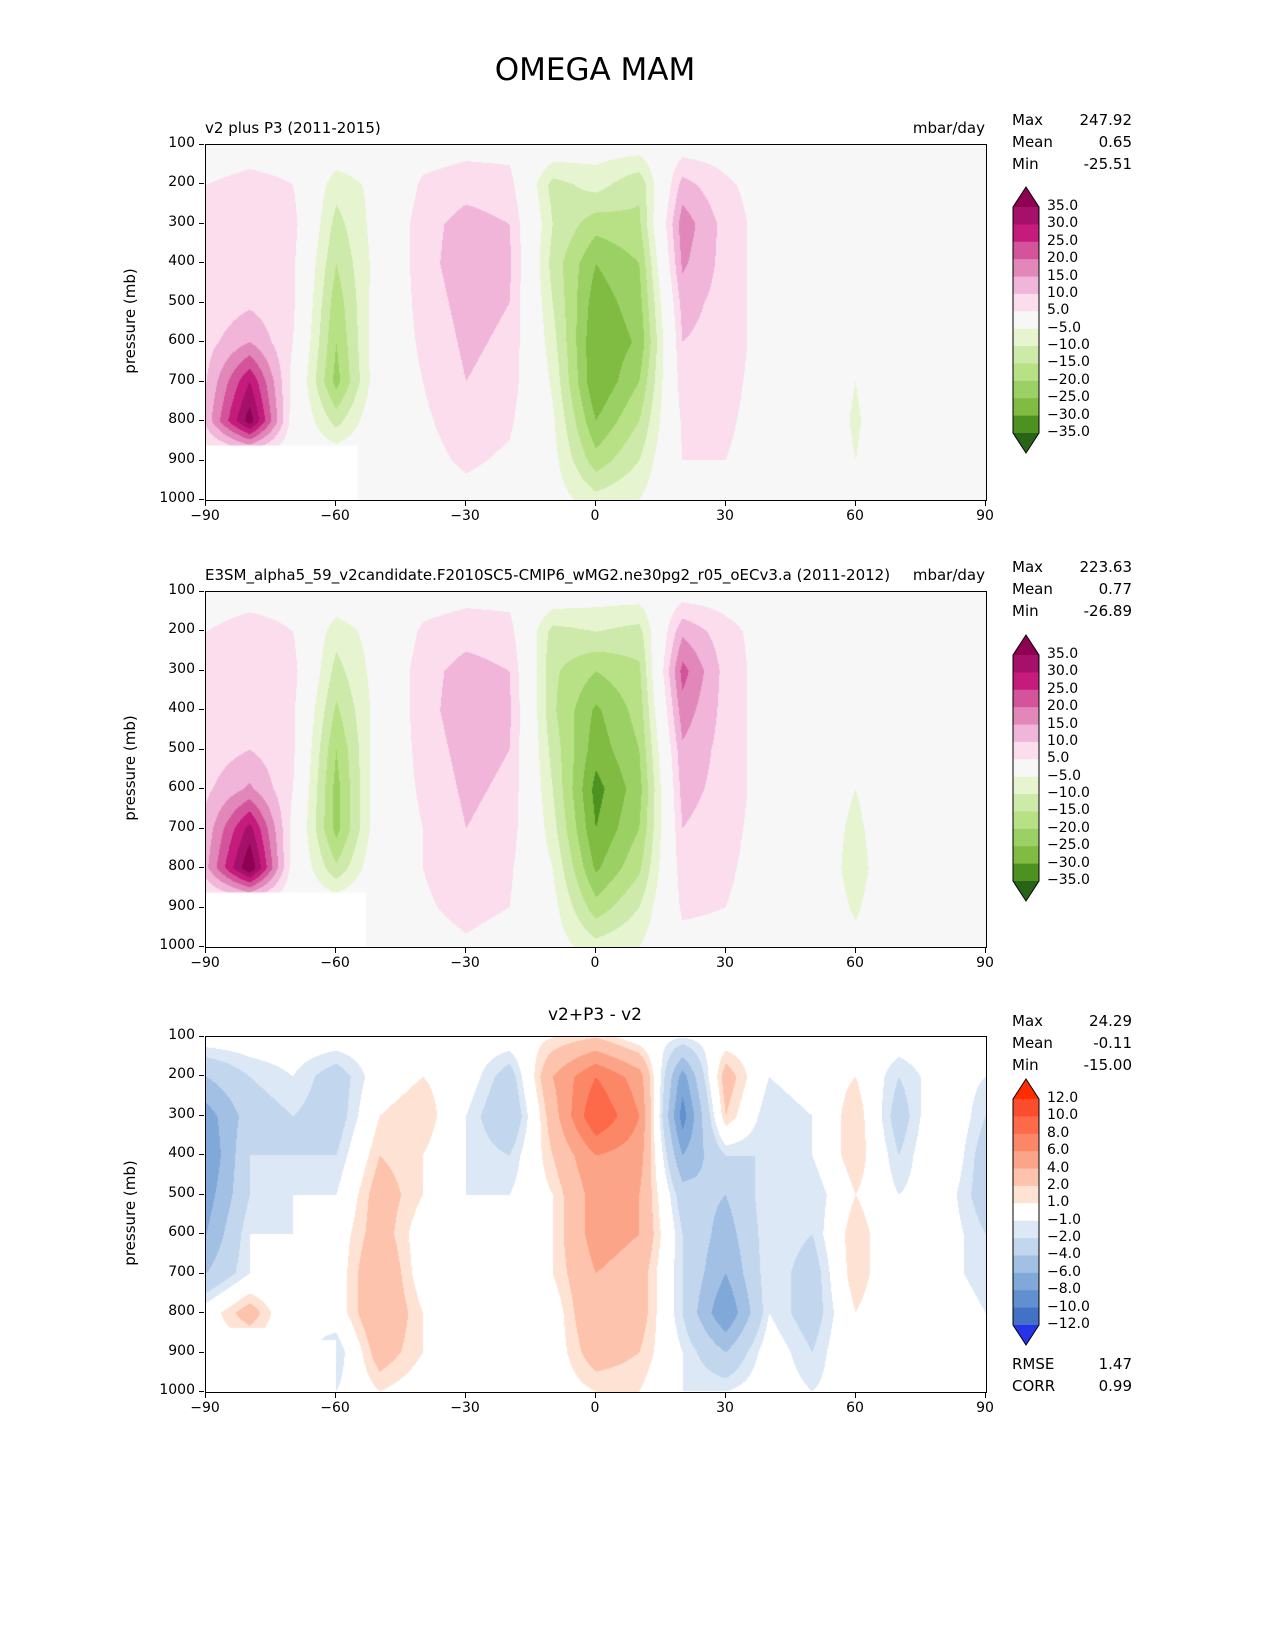 This screenshot has width=1275, height=1650. Describe the element at coordinates (181, 419) in the screenshot. I see `panel1-y-tick-label: 800` at that location.